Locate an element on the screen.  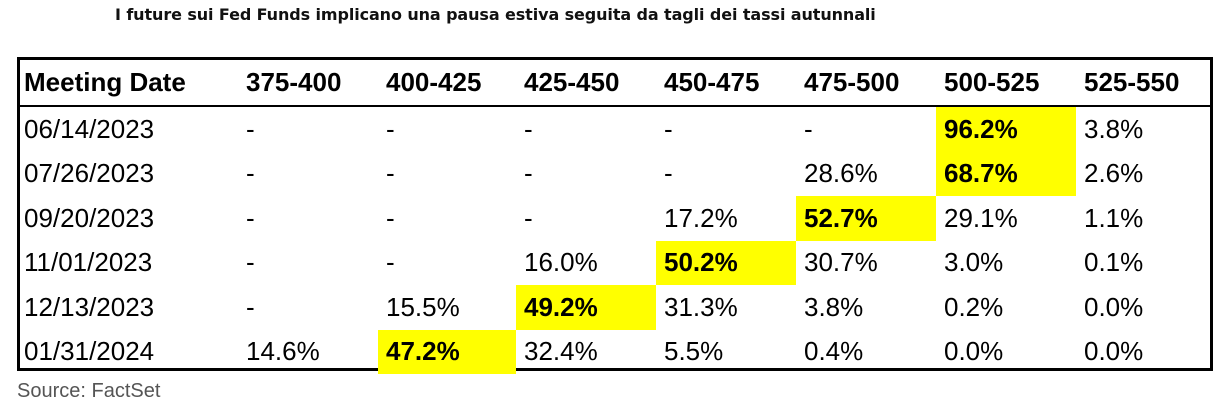
table-row: 11/01/2023 - - 16.0% 50.2% 30.7% 3.0% 0.1% is located at coordinates (615, 262).